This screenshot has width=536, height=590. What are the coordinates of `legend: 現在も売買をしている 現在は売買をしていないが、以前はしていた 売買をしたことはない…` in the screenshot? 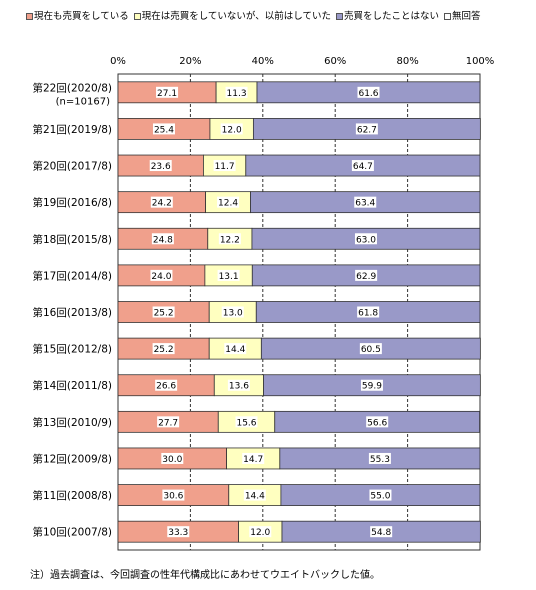 It's located at (256, 15).